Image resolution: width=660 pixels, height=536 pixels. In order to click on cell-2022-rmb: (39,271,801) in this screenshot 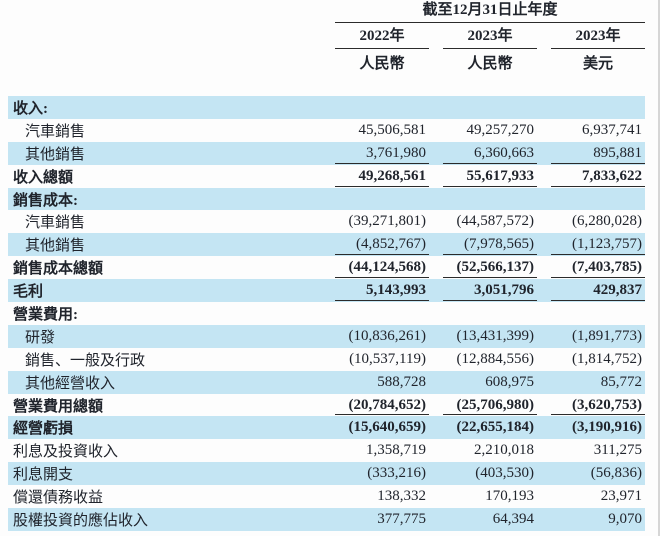, I will do `click(387, 221)`.